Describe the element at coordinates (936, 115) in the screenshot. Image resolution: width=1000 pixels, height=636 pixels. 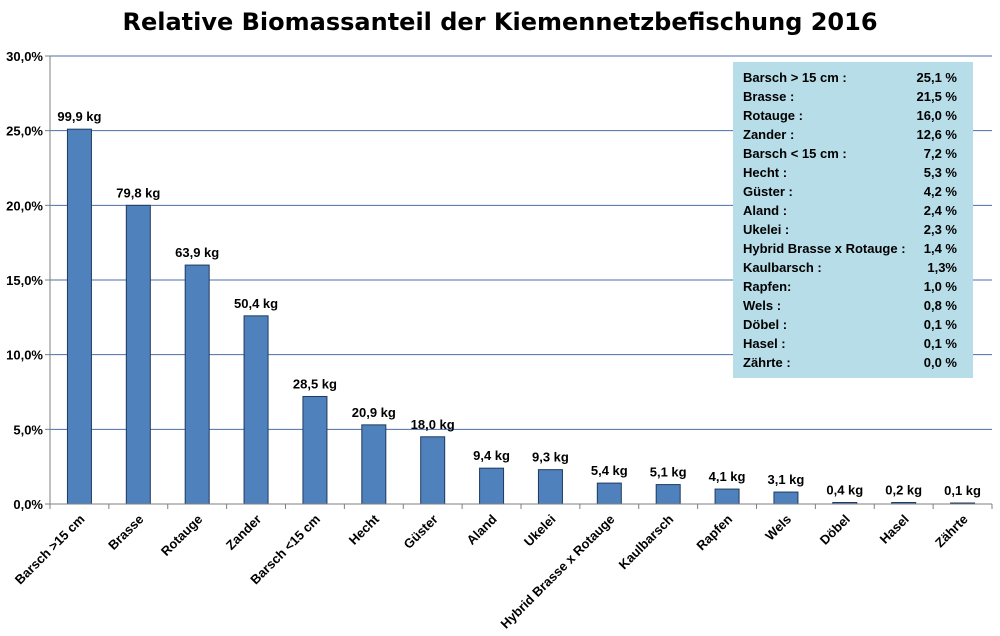
I see `legend-percent: 16,0 %` at that location.